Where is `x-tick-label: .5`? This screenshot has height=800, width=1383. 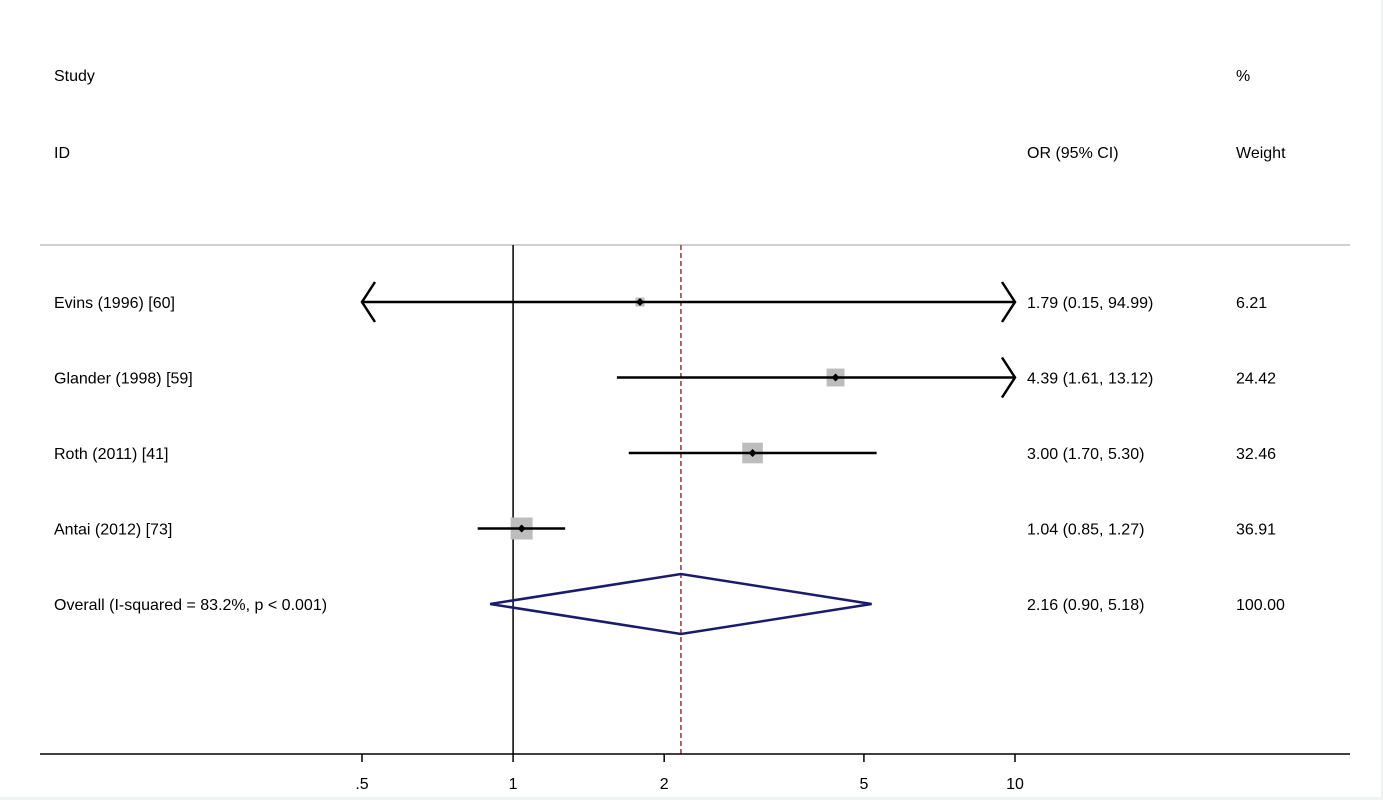
x-tick-label: .5 is located at coordinates (361, 784).